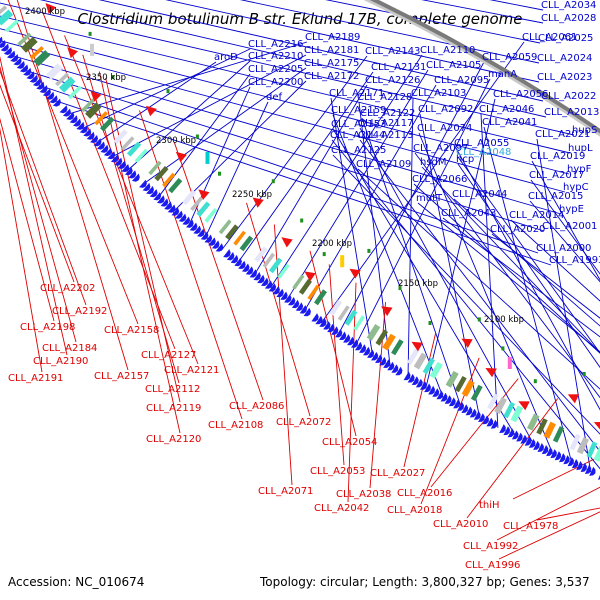  Describe the element at coordinates (358, 124) in the screenshot. I see `forward-gene-label: CLL_A2153` at that location.